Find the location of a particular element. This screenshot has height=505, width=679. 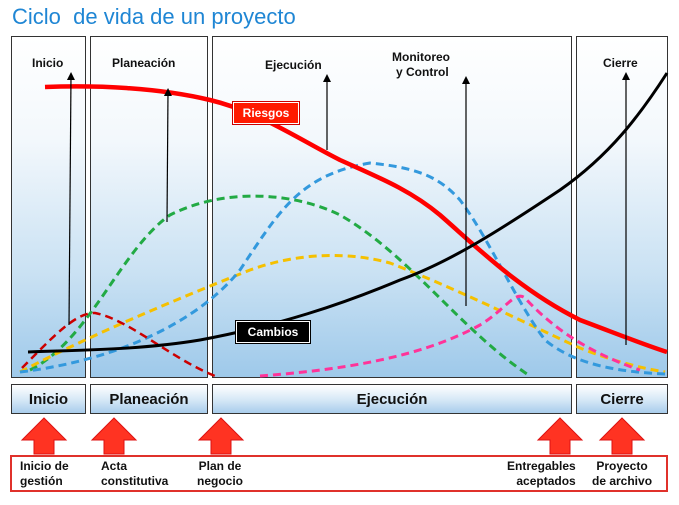

label-planeacion: Planeación is located at coordinates (144, 63).